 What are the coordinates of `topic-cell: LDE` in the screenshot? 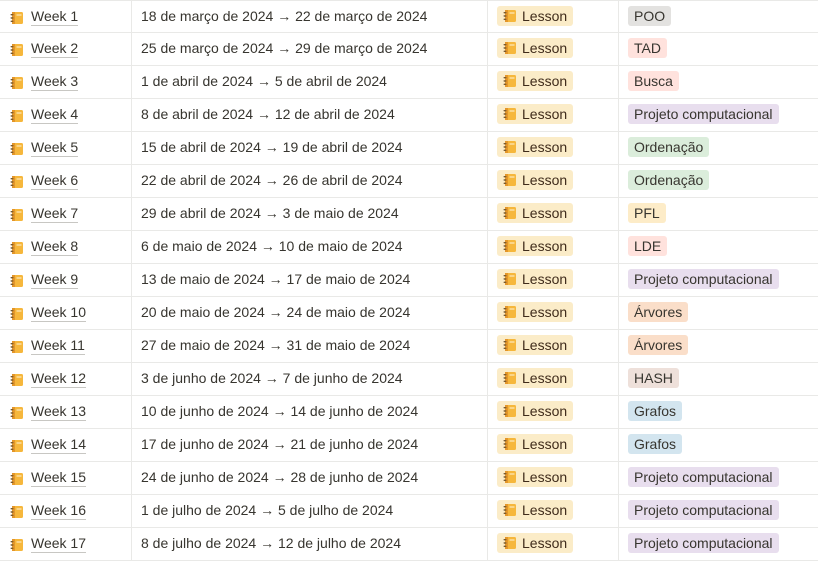 It's located at (718, 247).